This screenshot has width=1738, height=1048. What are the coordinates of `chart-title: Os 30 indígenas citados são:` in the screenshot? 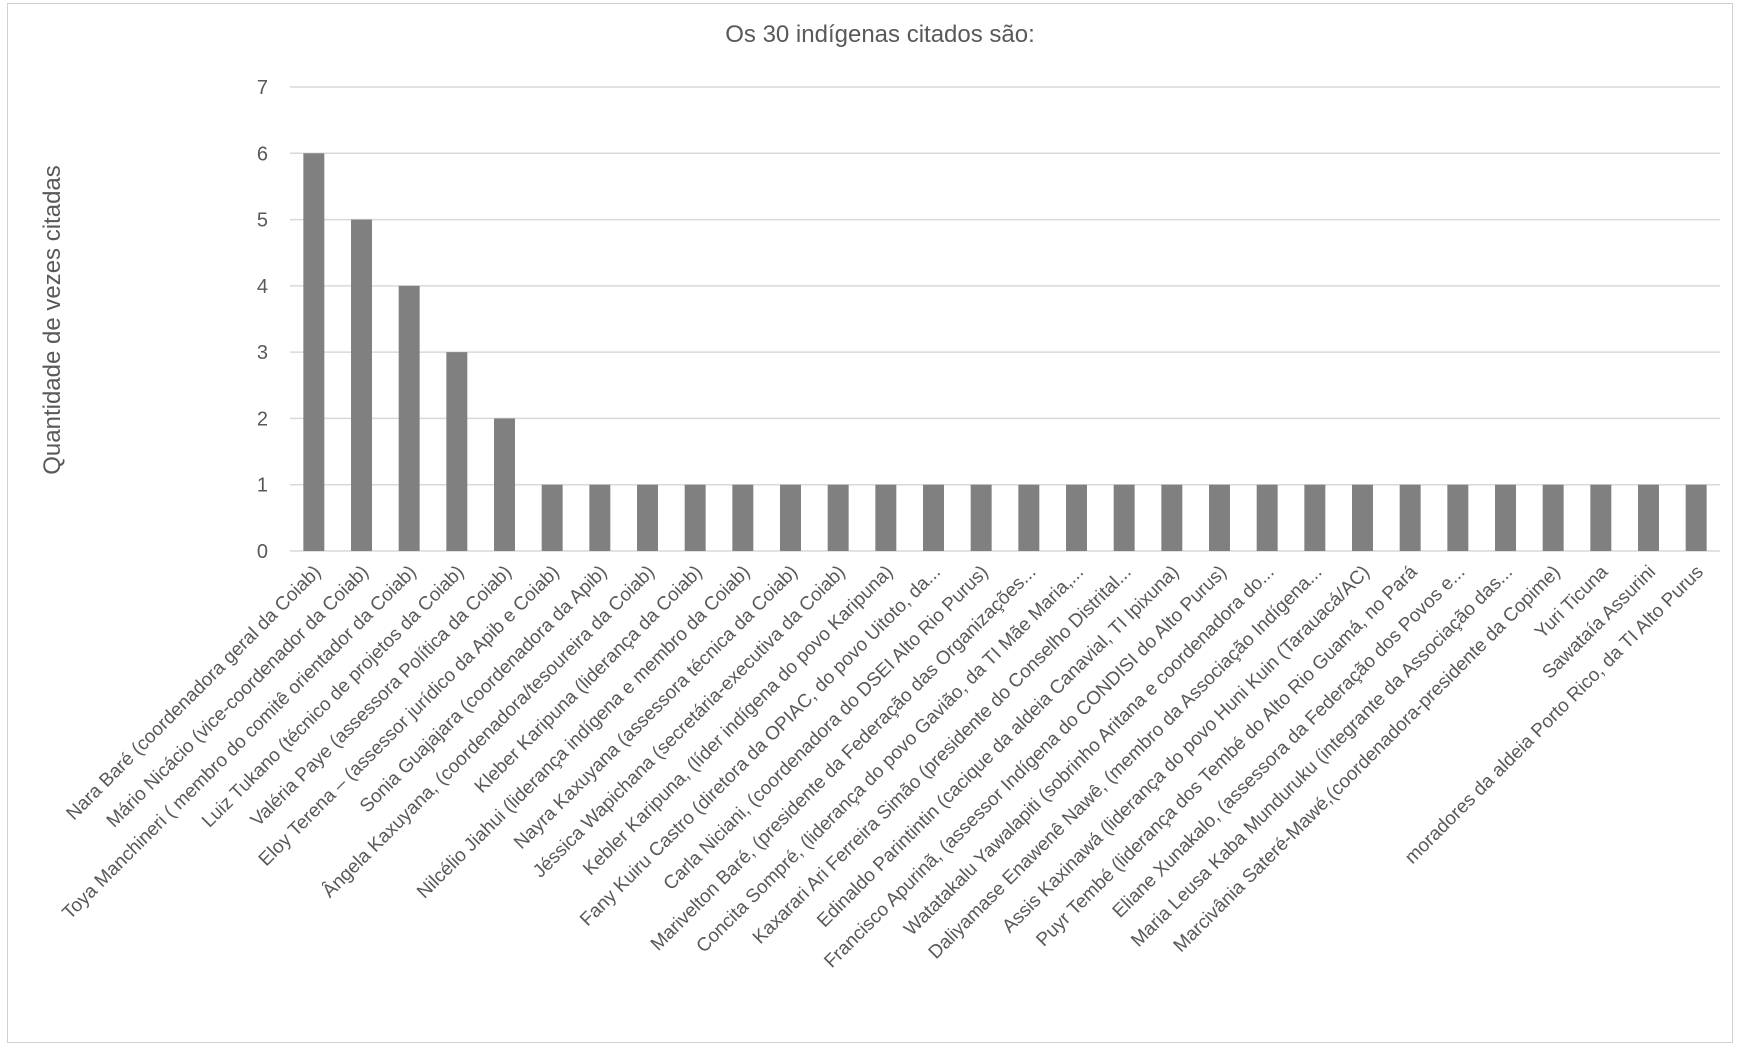 It's located at (880, 34).